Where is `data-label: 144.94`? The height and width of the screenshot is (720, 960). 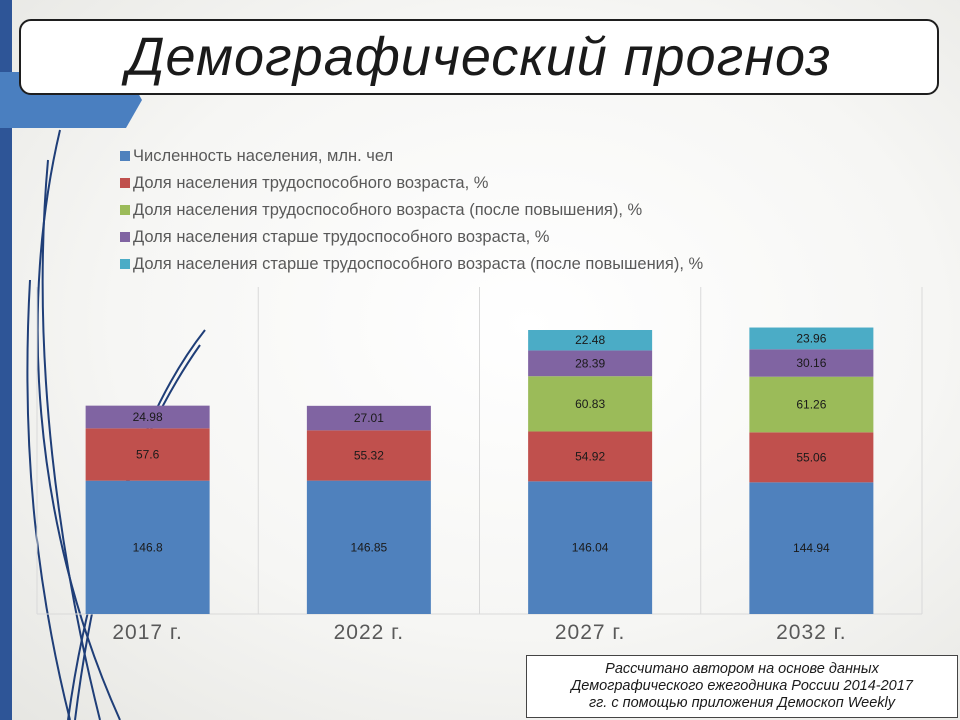 data-label: 144.94 is located at coordinates (811, 548).